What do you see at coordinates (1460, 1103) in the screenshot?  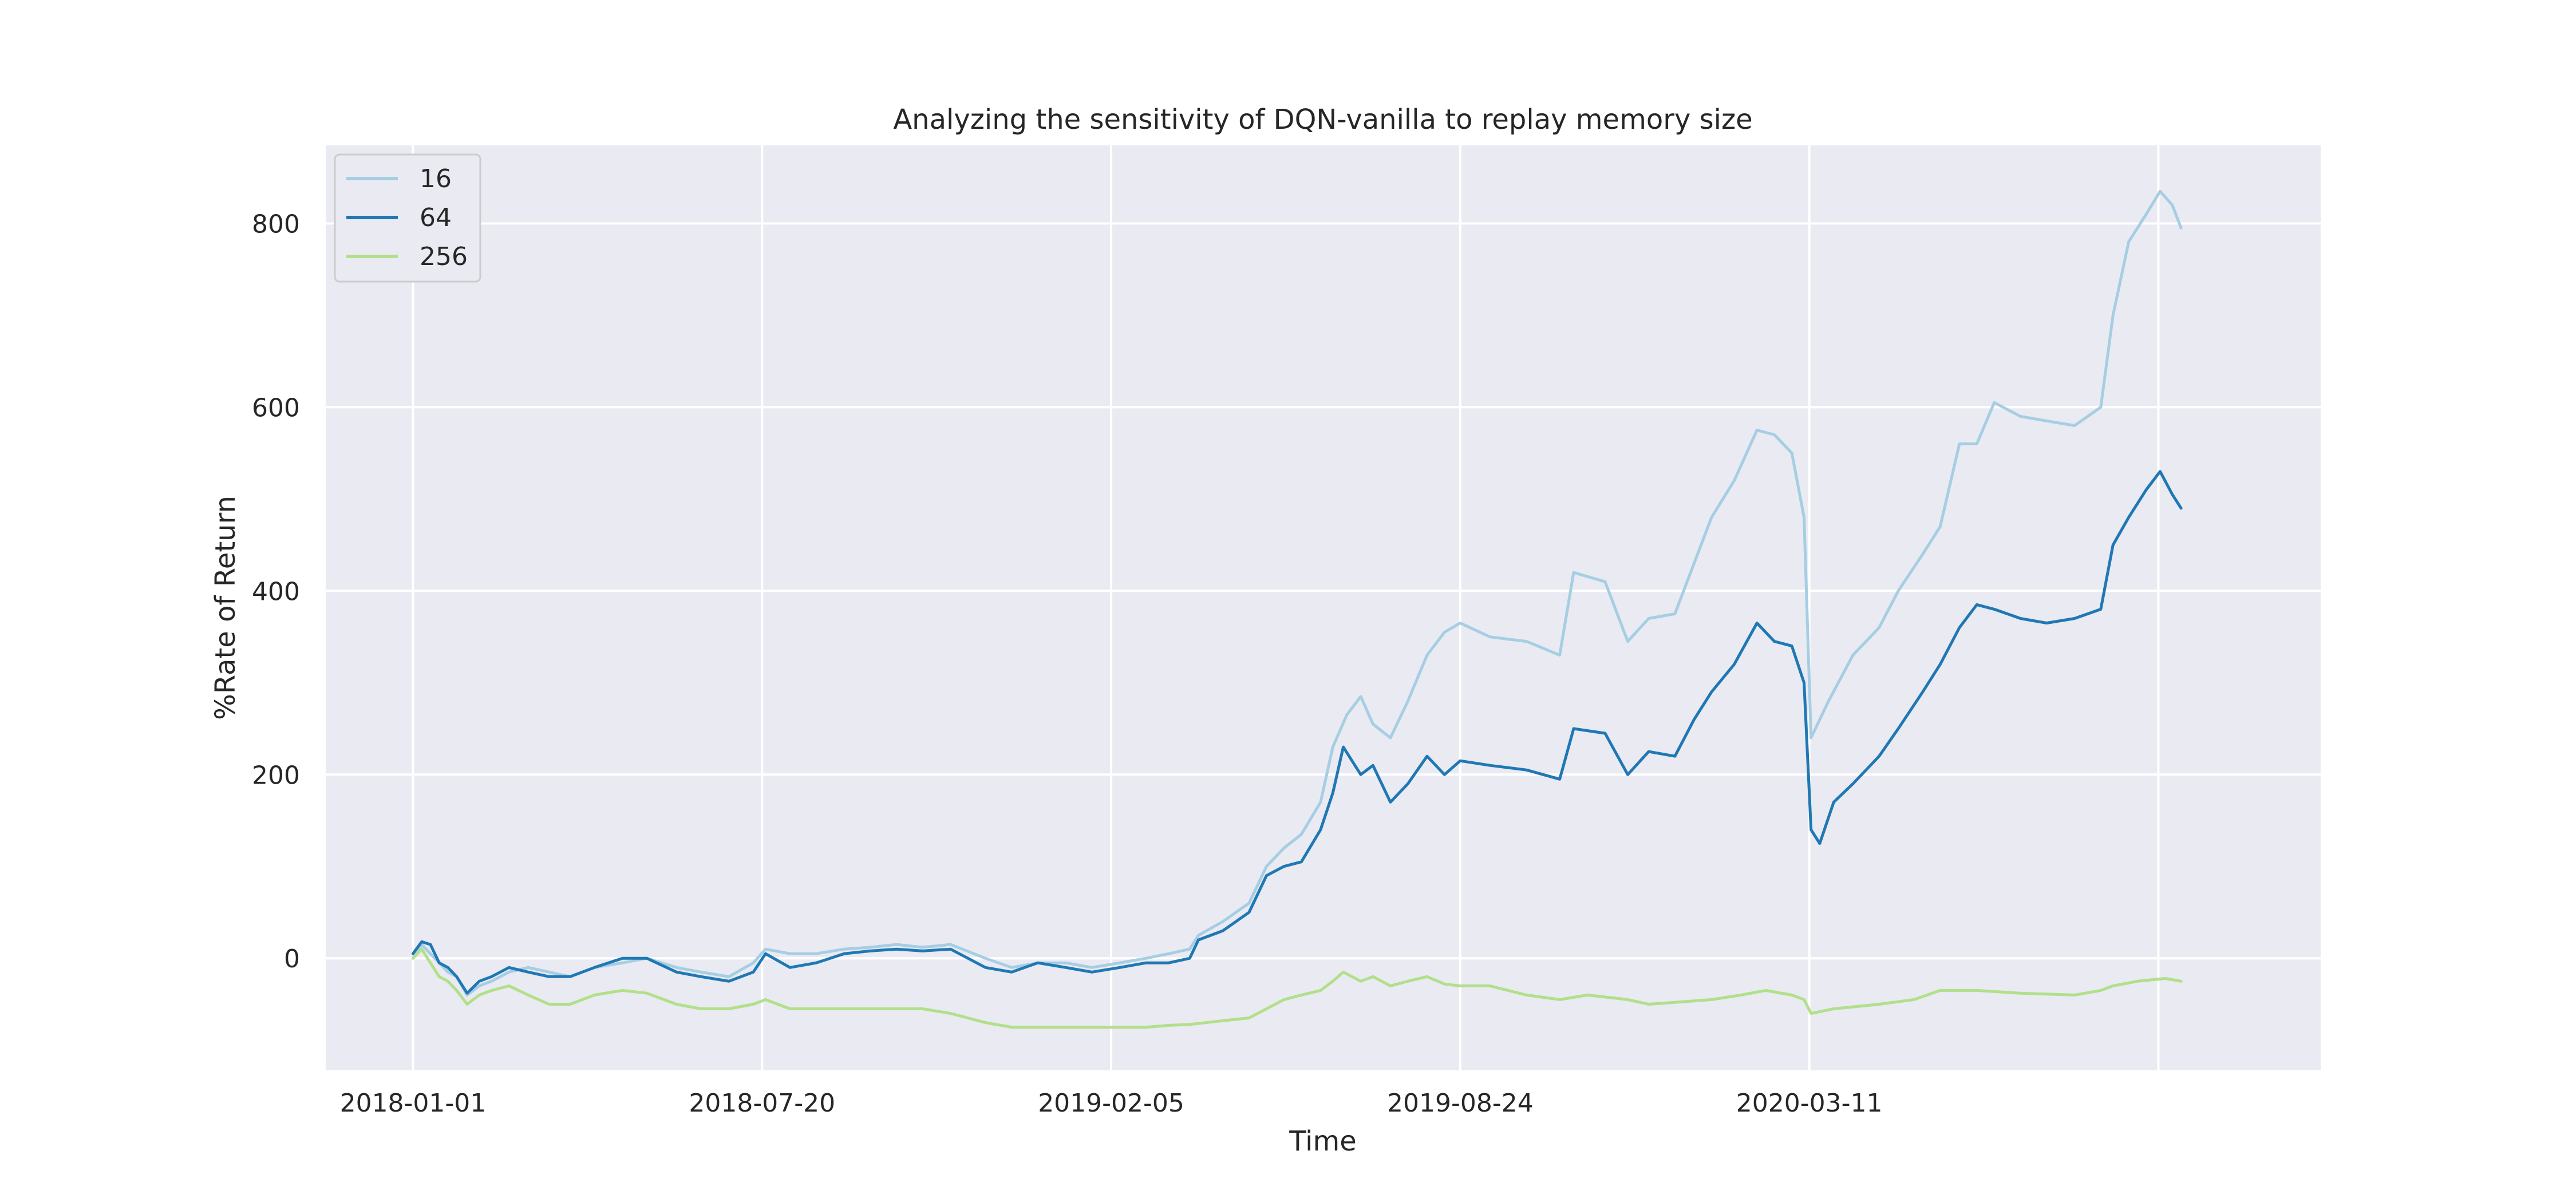 I see `x-tick-label: 2019-08-24` at bounding box center [1460, 1103].